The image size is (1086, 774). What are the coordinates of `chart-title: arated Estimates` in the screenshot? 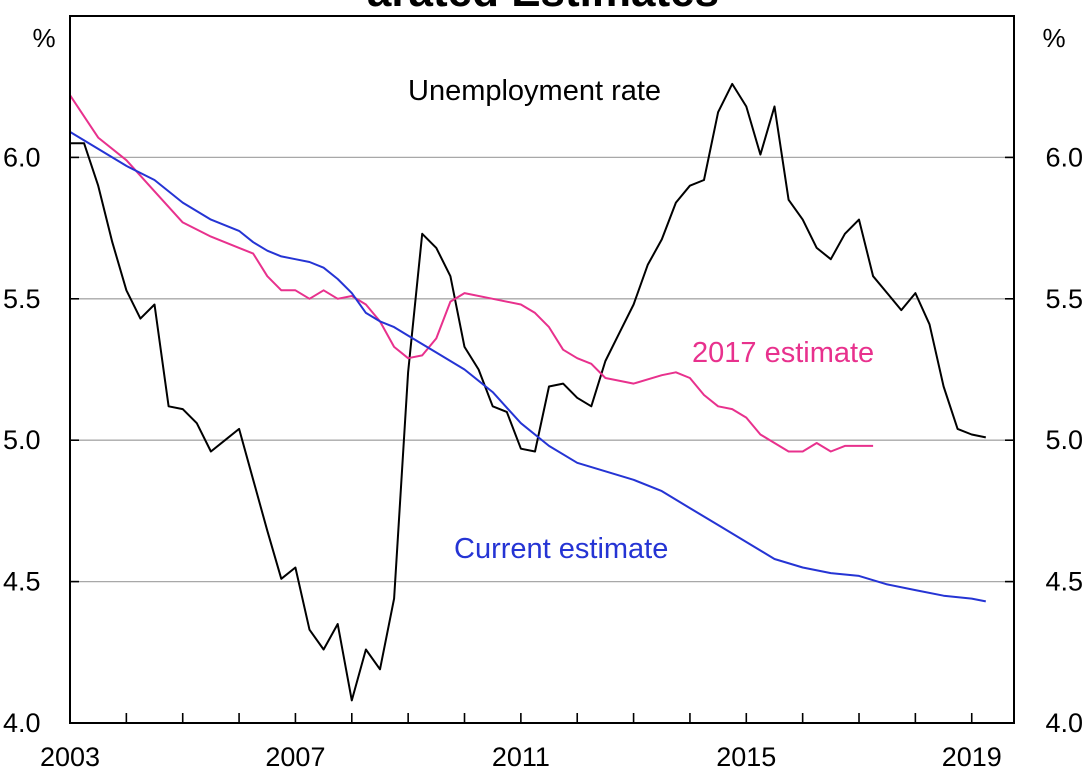 It's located at (543, 8).